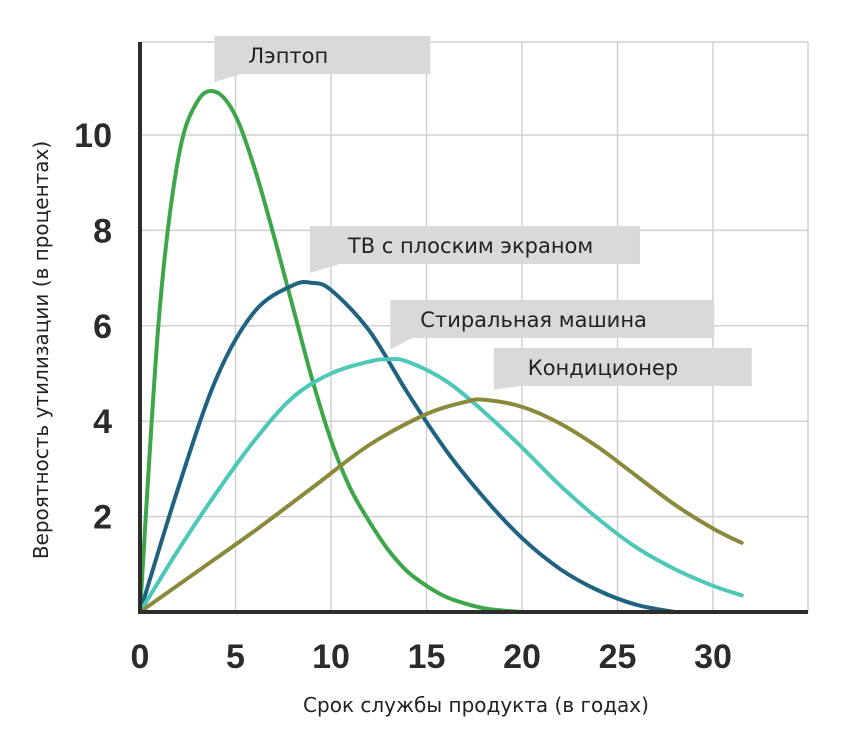 This screenshot has width=850, height=752. What do you see at coordinates (102, 231) in the screenshot?
I see `y-tick-label: 8` at bounding box center [102, 231].